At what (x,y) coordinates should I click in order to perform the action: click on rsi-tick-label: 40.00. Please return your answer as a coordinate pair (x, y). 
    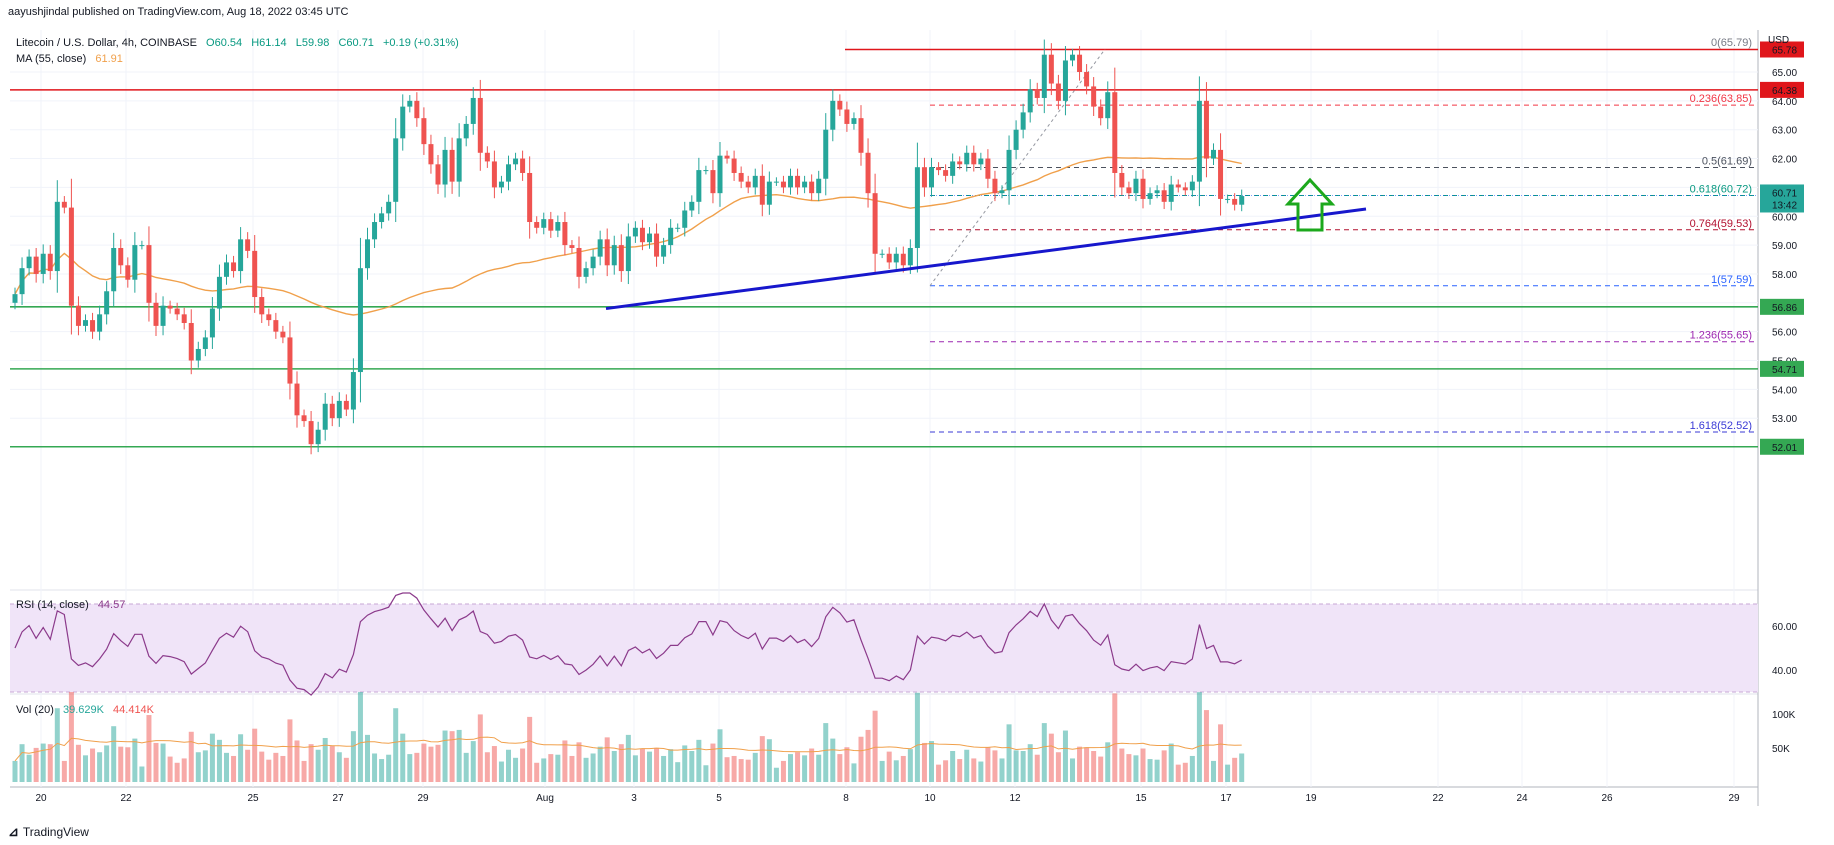
    Looking at the image, I should click on (1784, 671).